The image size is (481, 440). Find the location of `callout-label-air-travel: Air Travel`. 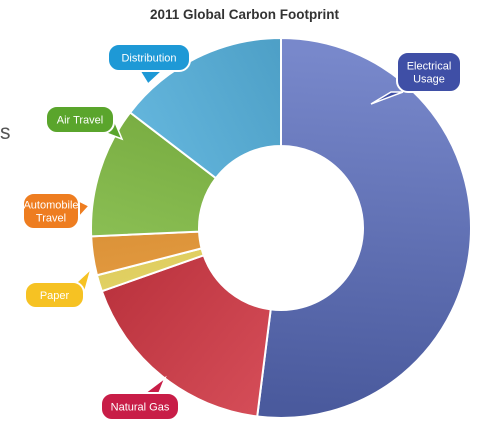

callout-label-air-travel: Air Travel is located at coordinates (80, 121).